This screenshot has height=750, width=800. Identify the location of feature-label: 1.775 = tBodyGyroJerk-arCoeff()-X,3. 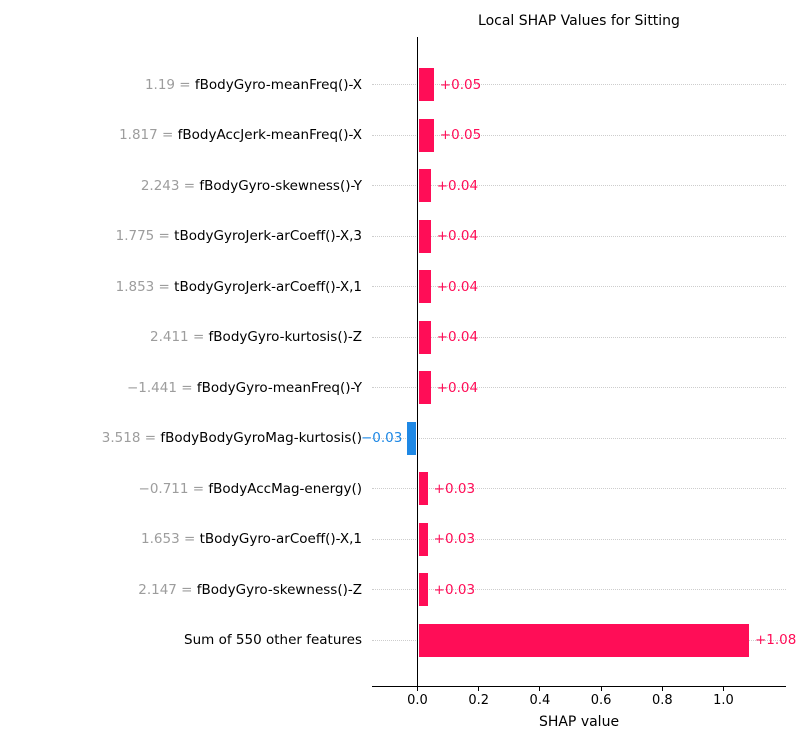
(239, 236).